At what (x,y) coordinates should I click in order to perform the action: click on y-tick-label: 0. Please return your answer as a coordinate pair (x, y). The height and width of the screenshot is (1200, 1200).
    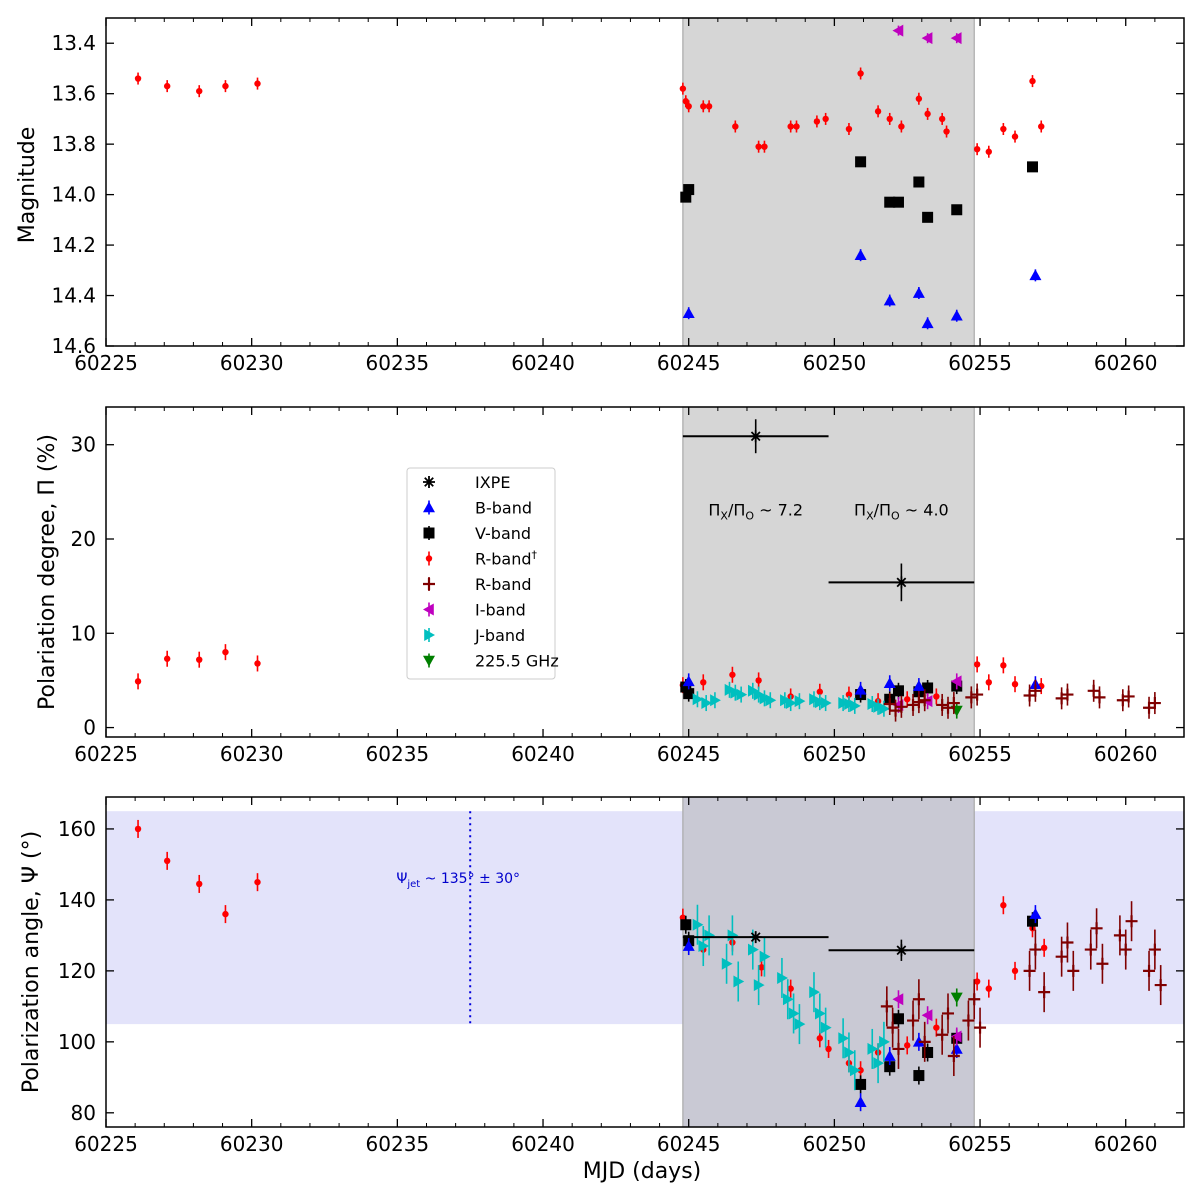
    Looking at the image, I should click on (89, 728).